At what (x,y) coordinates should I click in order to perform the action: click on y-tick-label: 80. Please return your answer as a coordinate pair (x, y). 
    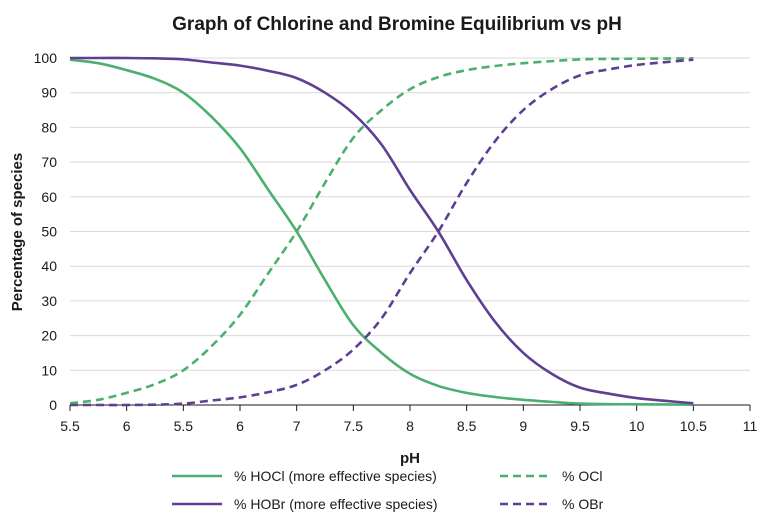
    Looking at the image, I should click on (49, 127).